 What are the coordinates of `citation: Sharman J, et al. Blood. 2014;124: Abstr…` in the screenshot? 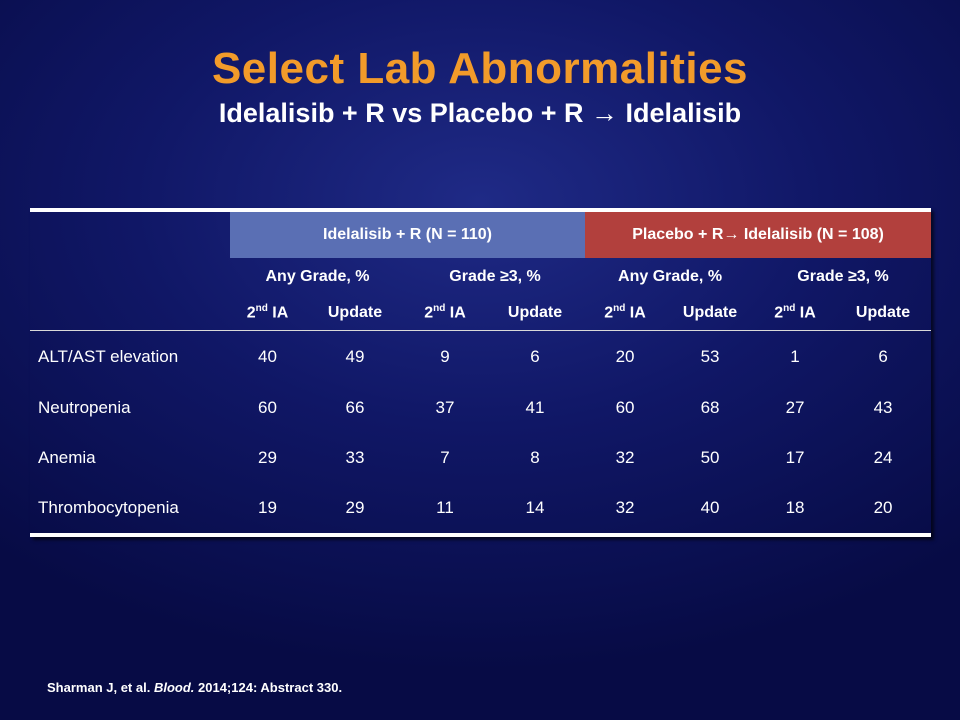 It's located at (194, 687).